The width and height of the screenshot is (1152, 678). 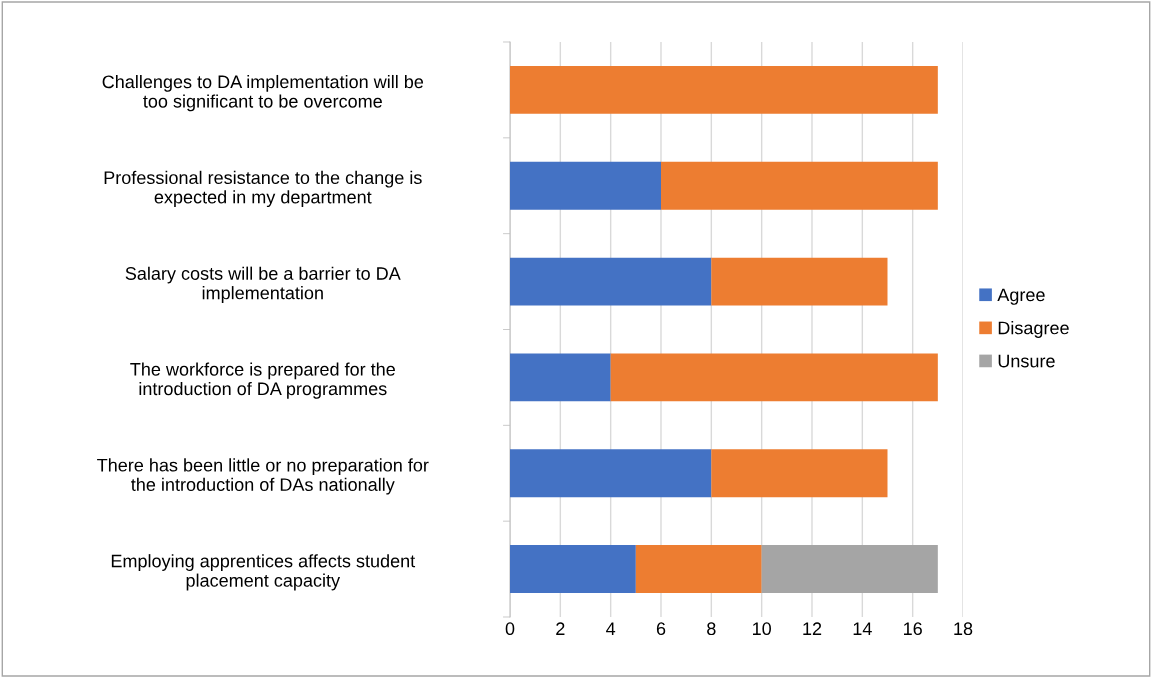 I want to click on y-tick-label: The workforce is prepared for the introduction of DA programmes, so click(x=262, y=380).